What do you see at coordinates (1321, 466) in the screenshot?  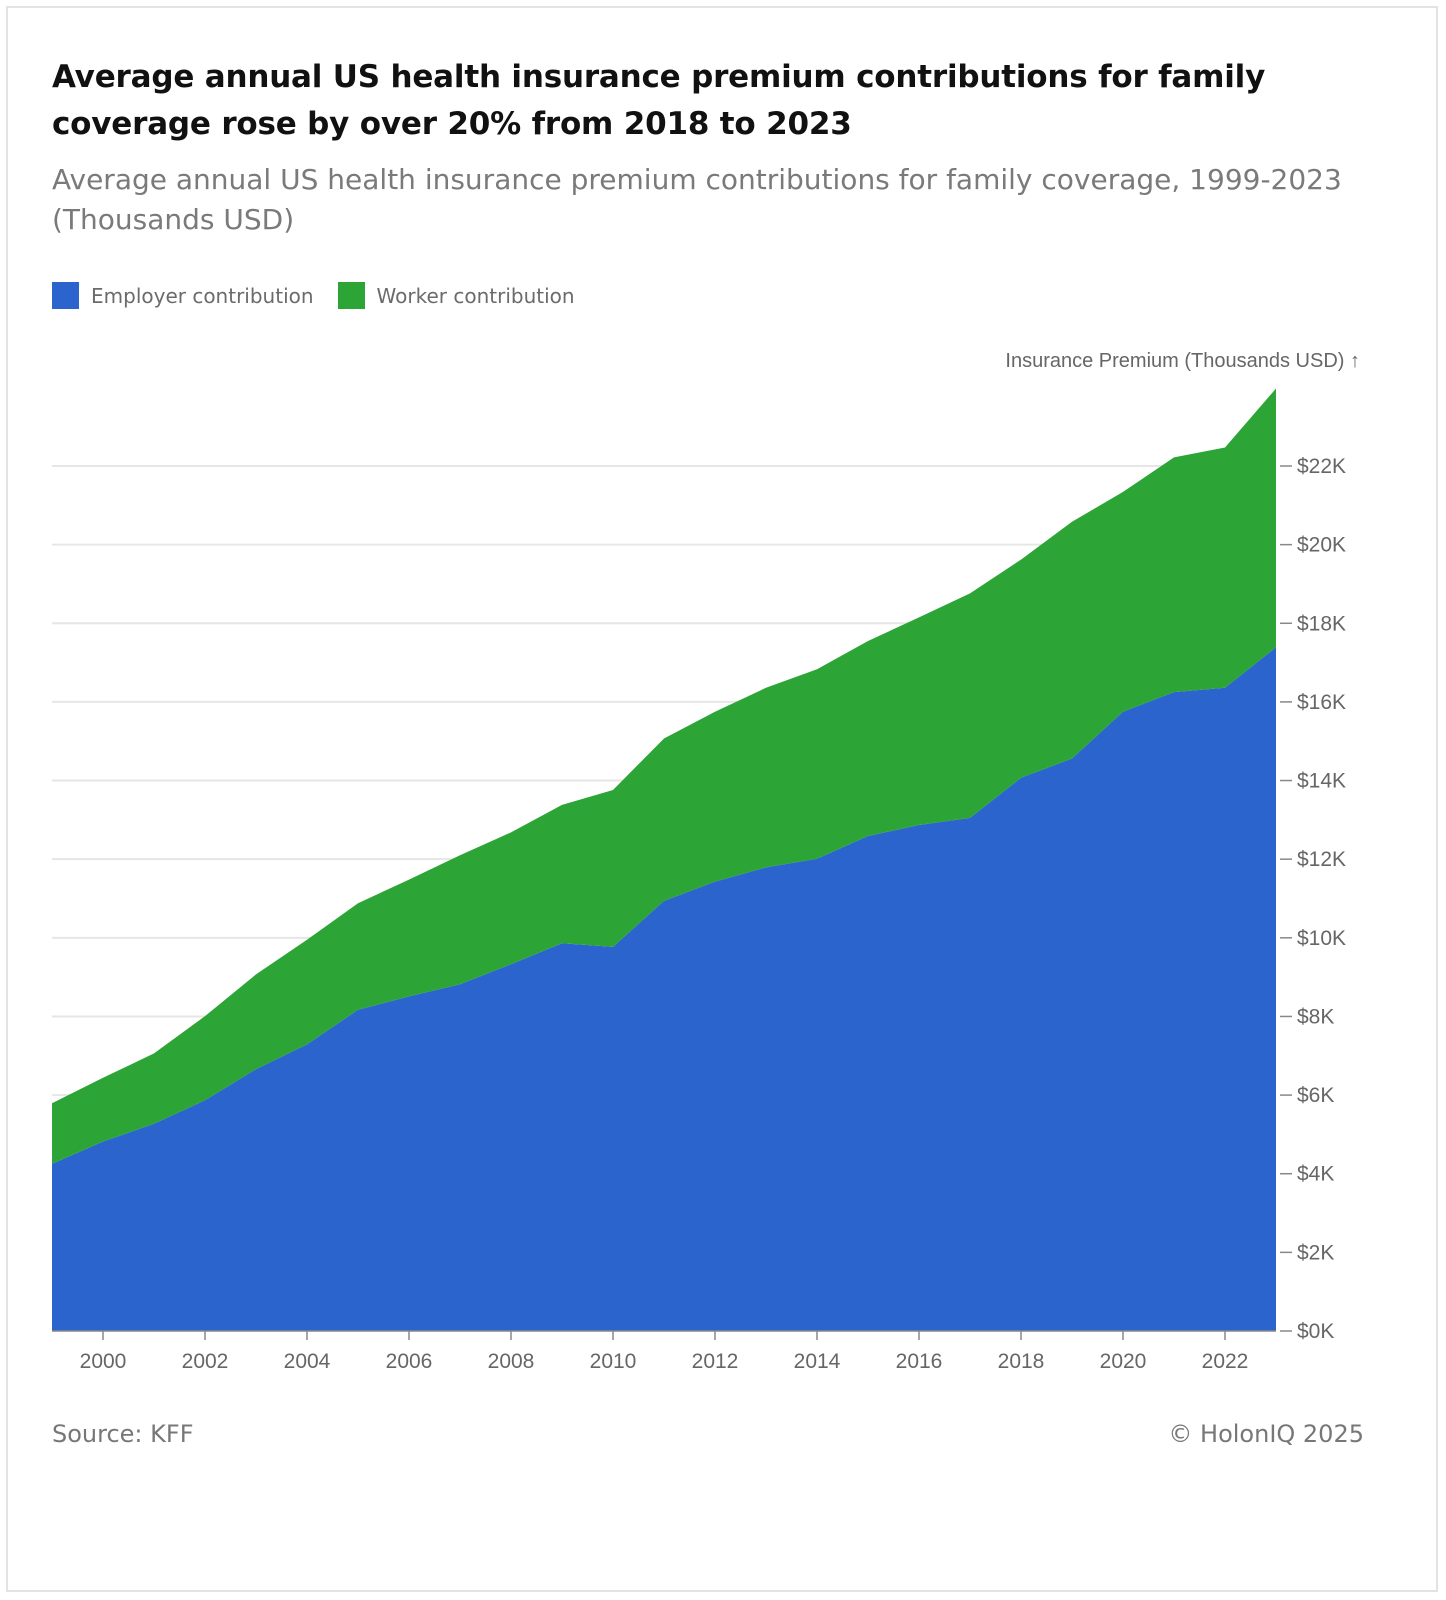 I see `y-tick-label-$22K: $22K` at bounding box center [1321, 466].